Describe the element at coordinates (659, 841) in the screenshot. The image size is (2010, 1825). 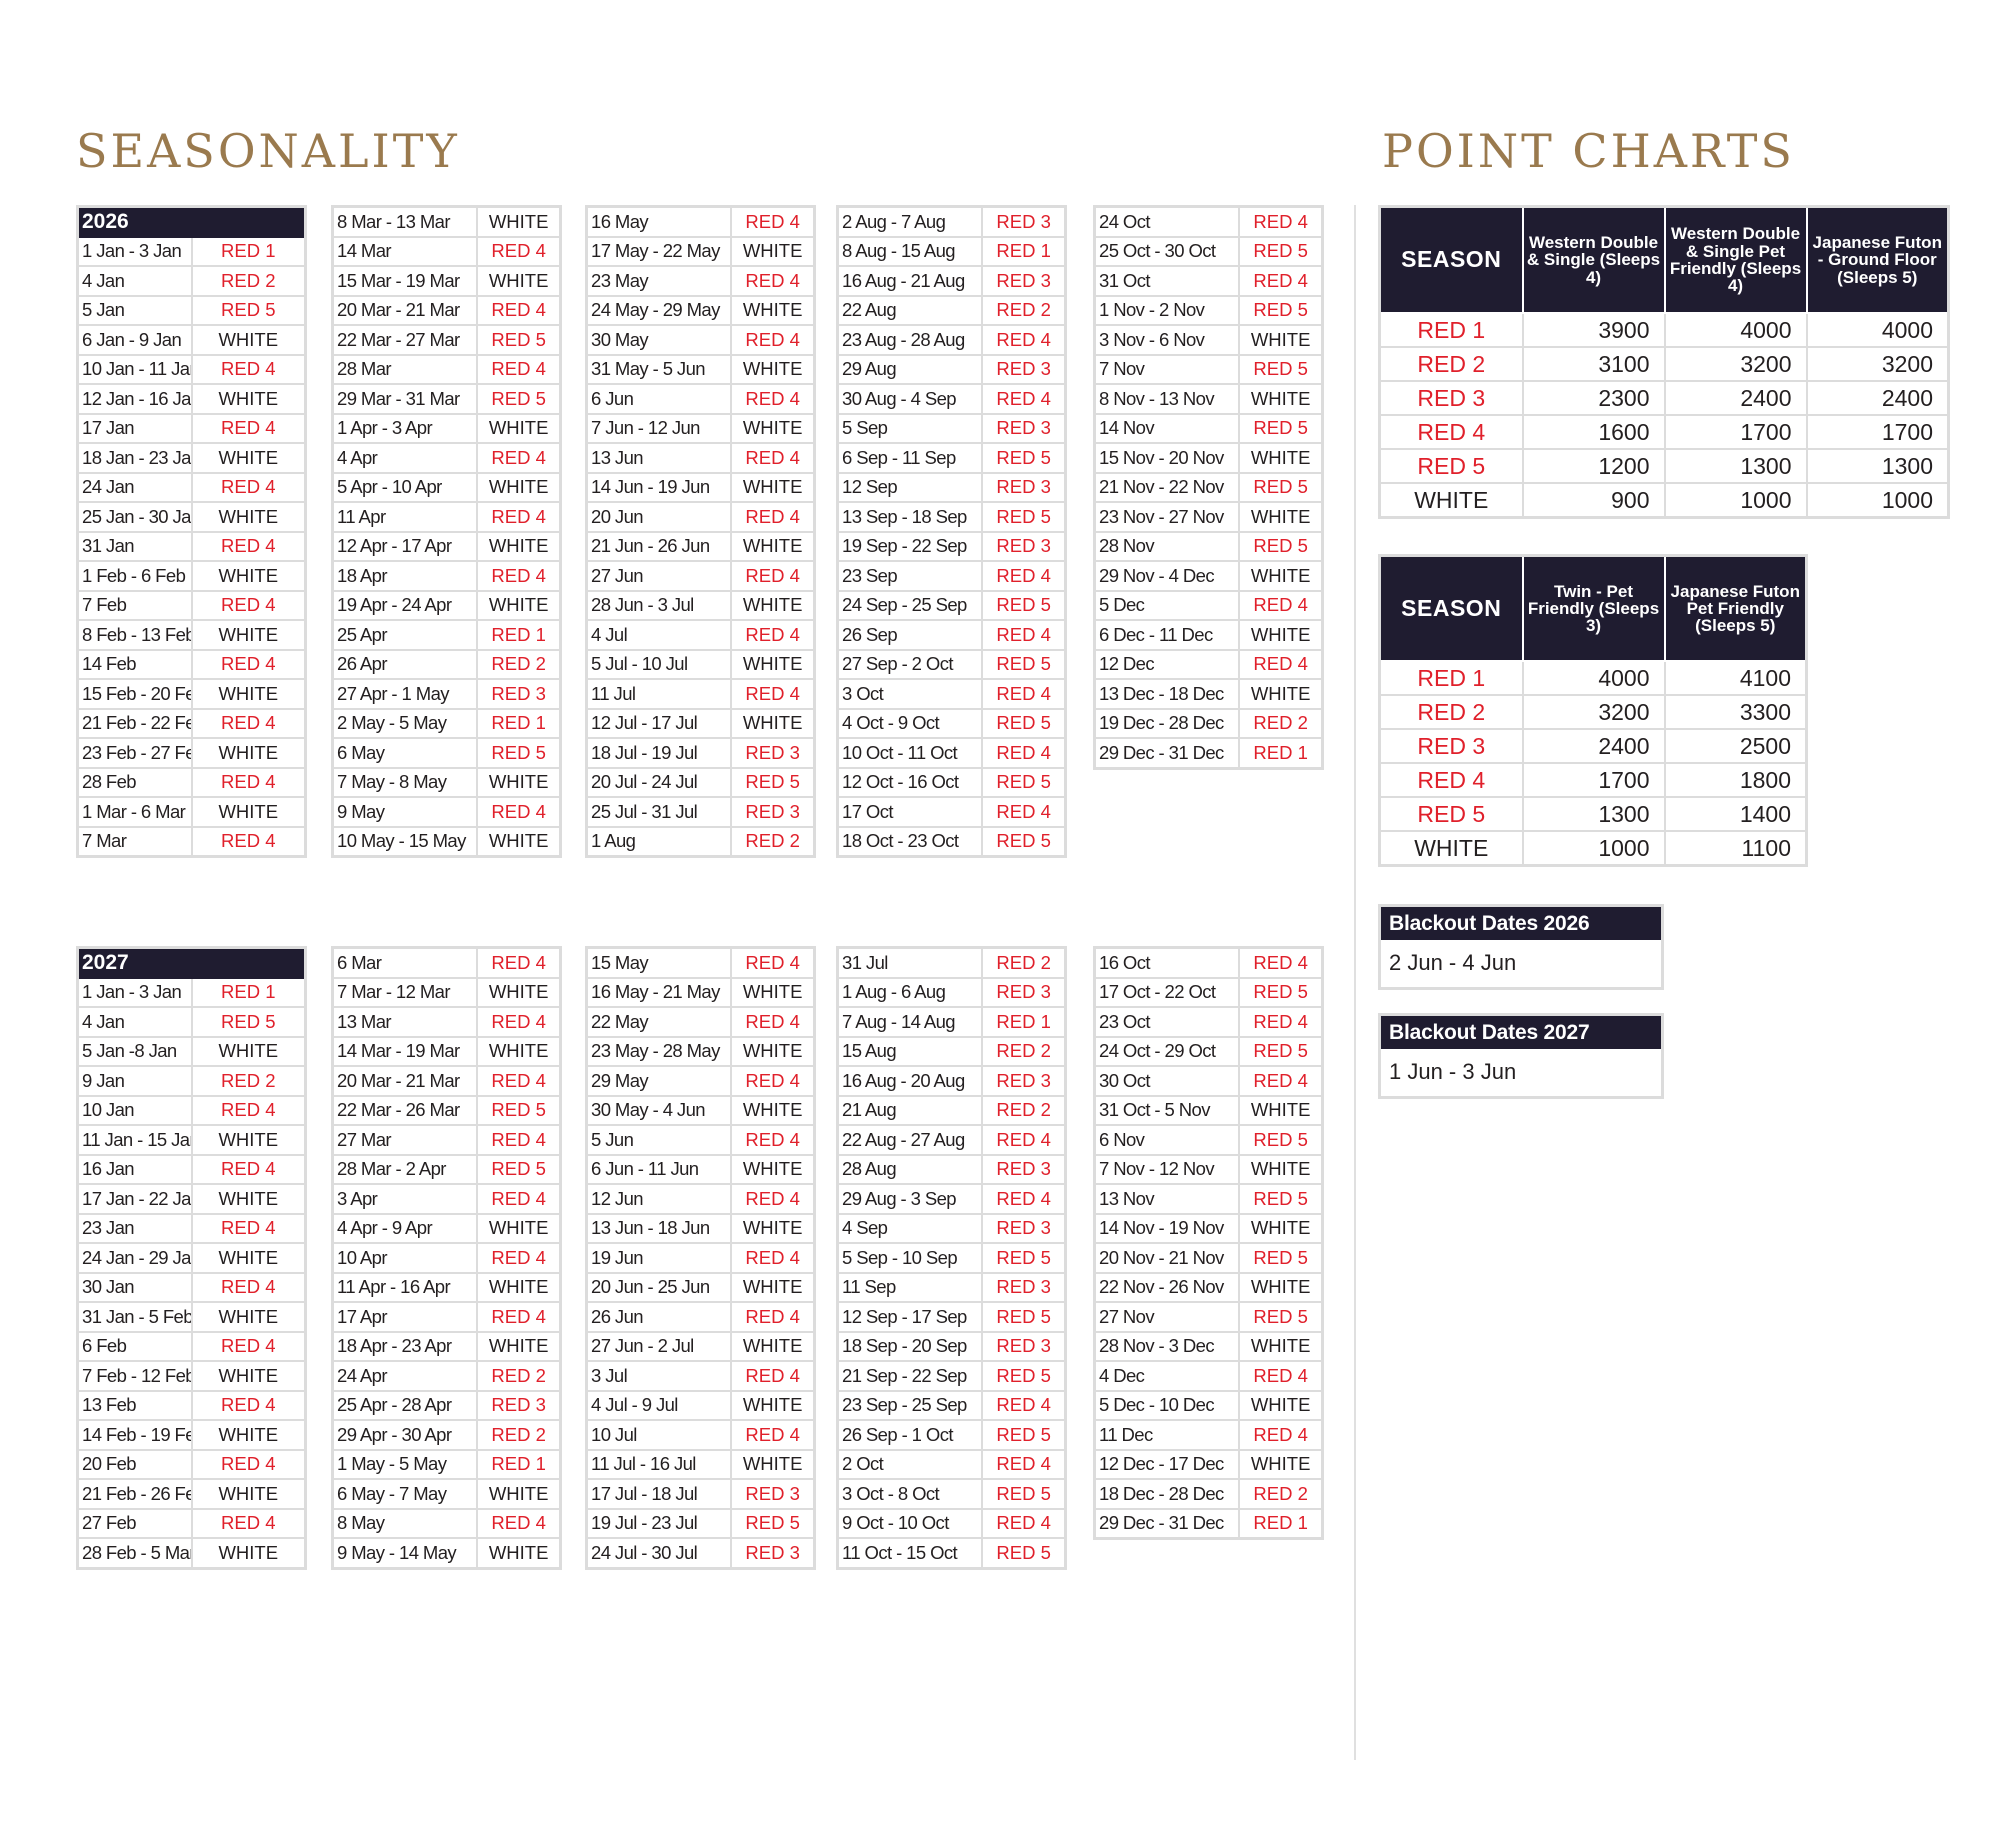
I see `date-range-cell: 1 Aug` at that location.